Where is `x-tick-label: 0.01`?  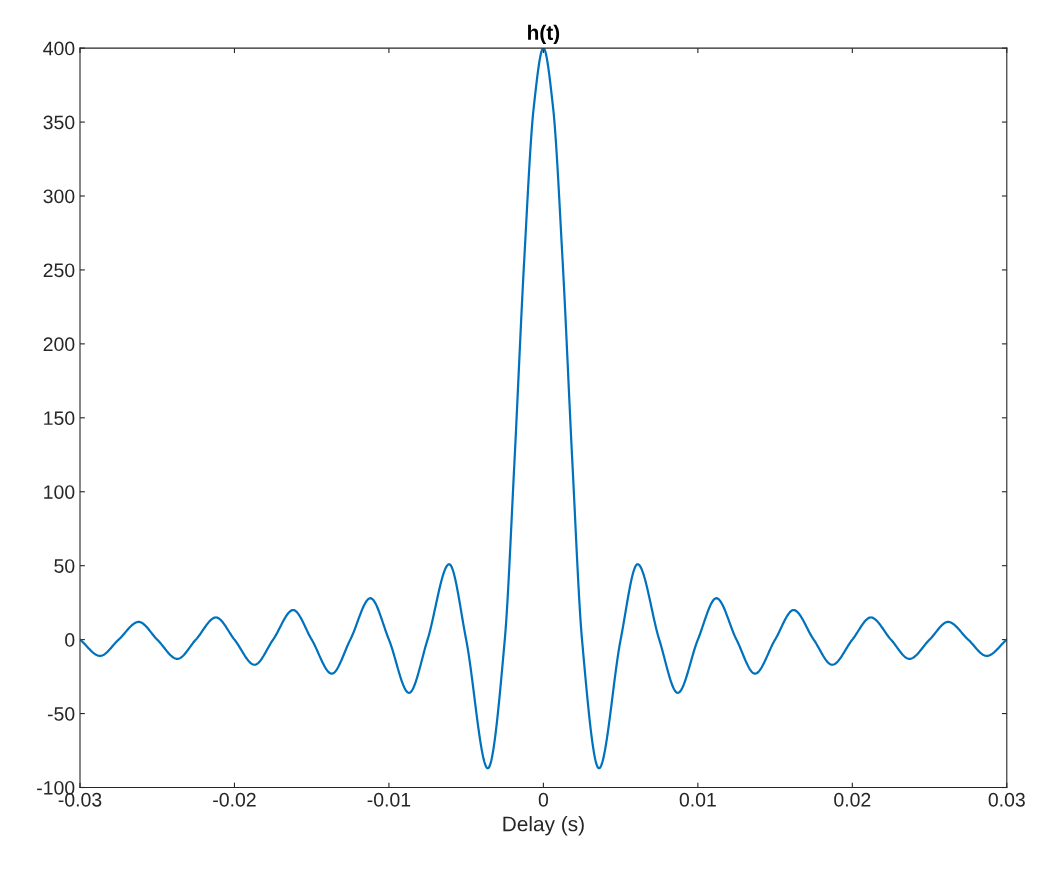
x-tick-label: 0.01 is located at coordinates (697, 799).